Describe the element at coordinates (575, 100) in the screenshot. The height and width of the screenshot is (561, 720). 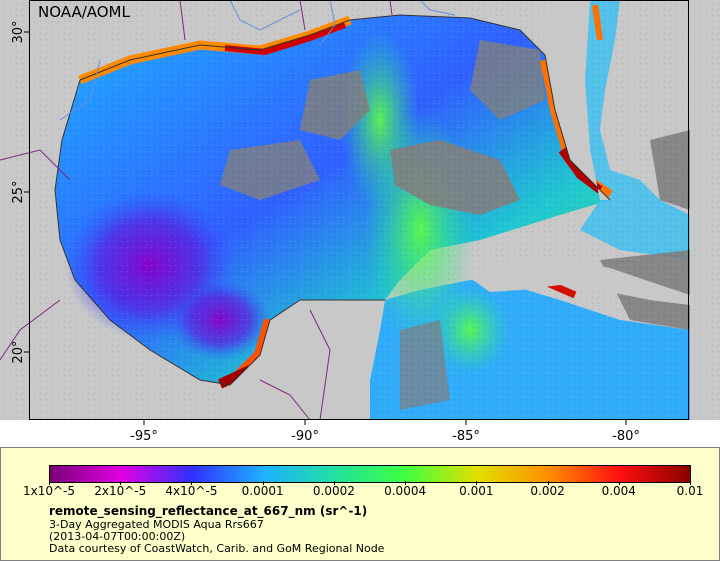
I see `florida-land` at that location.